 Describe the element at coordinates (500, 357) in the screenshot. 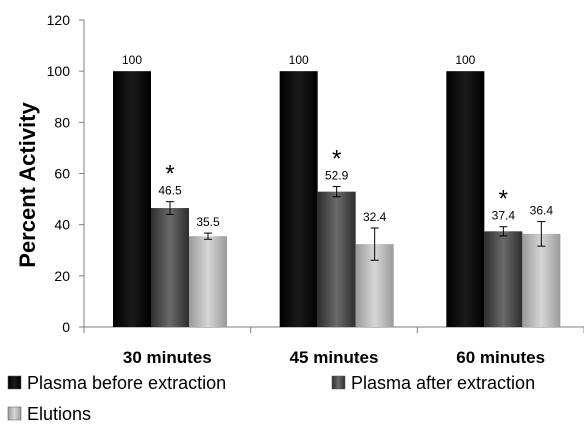

I see `x-category-label: 60 minutes` at that location.